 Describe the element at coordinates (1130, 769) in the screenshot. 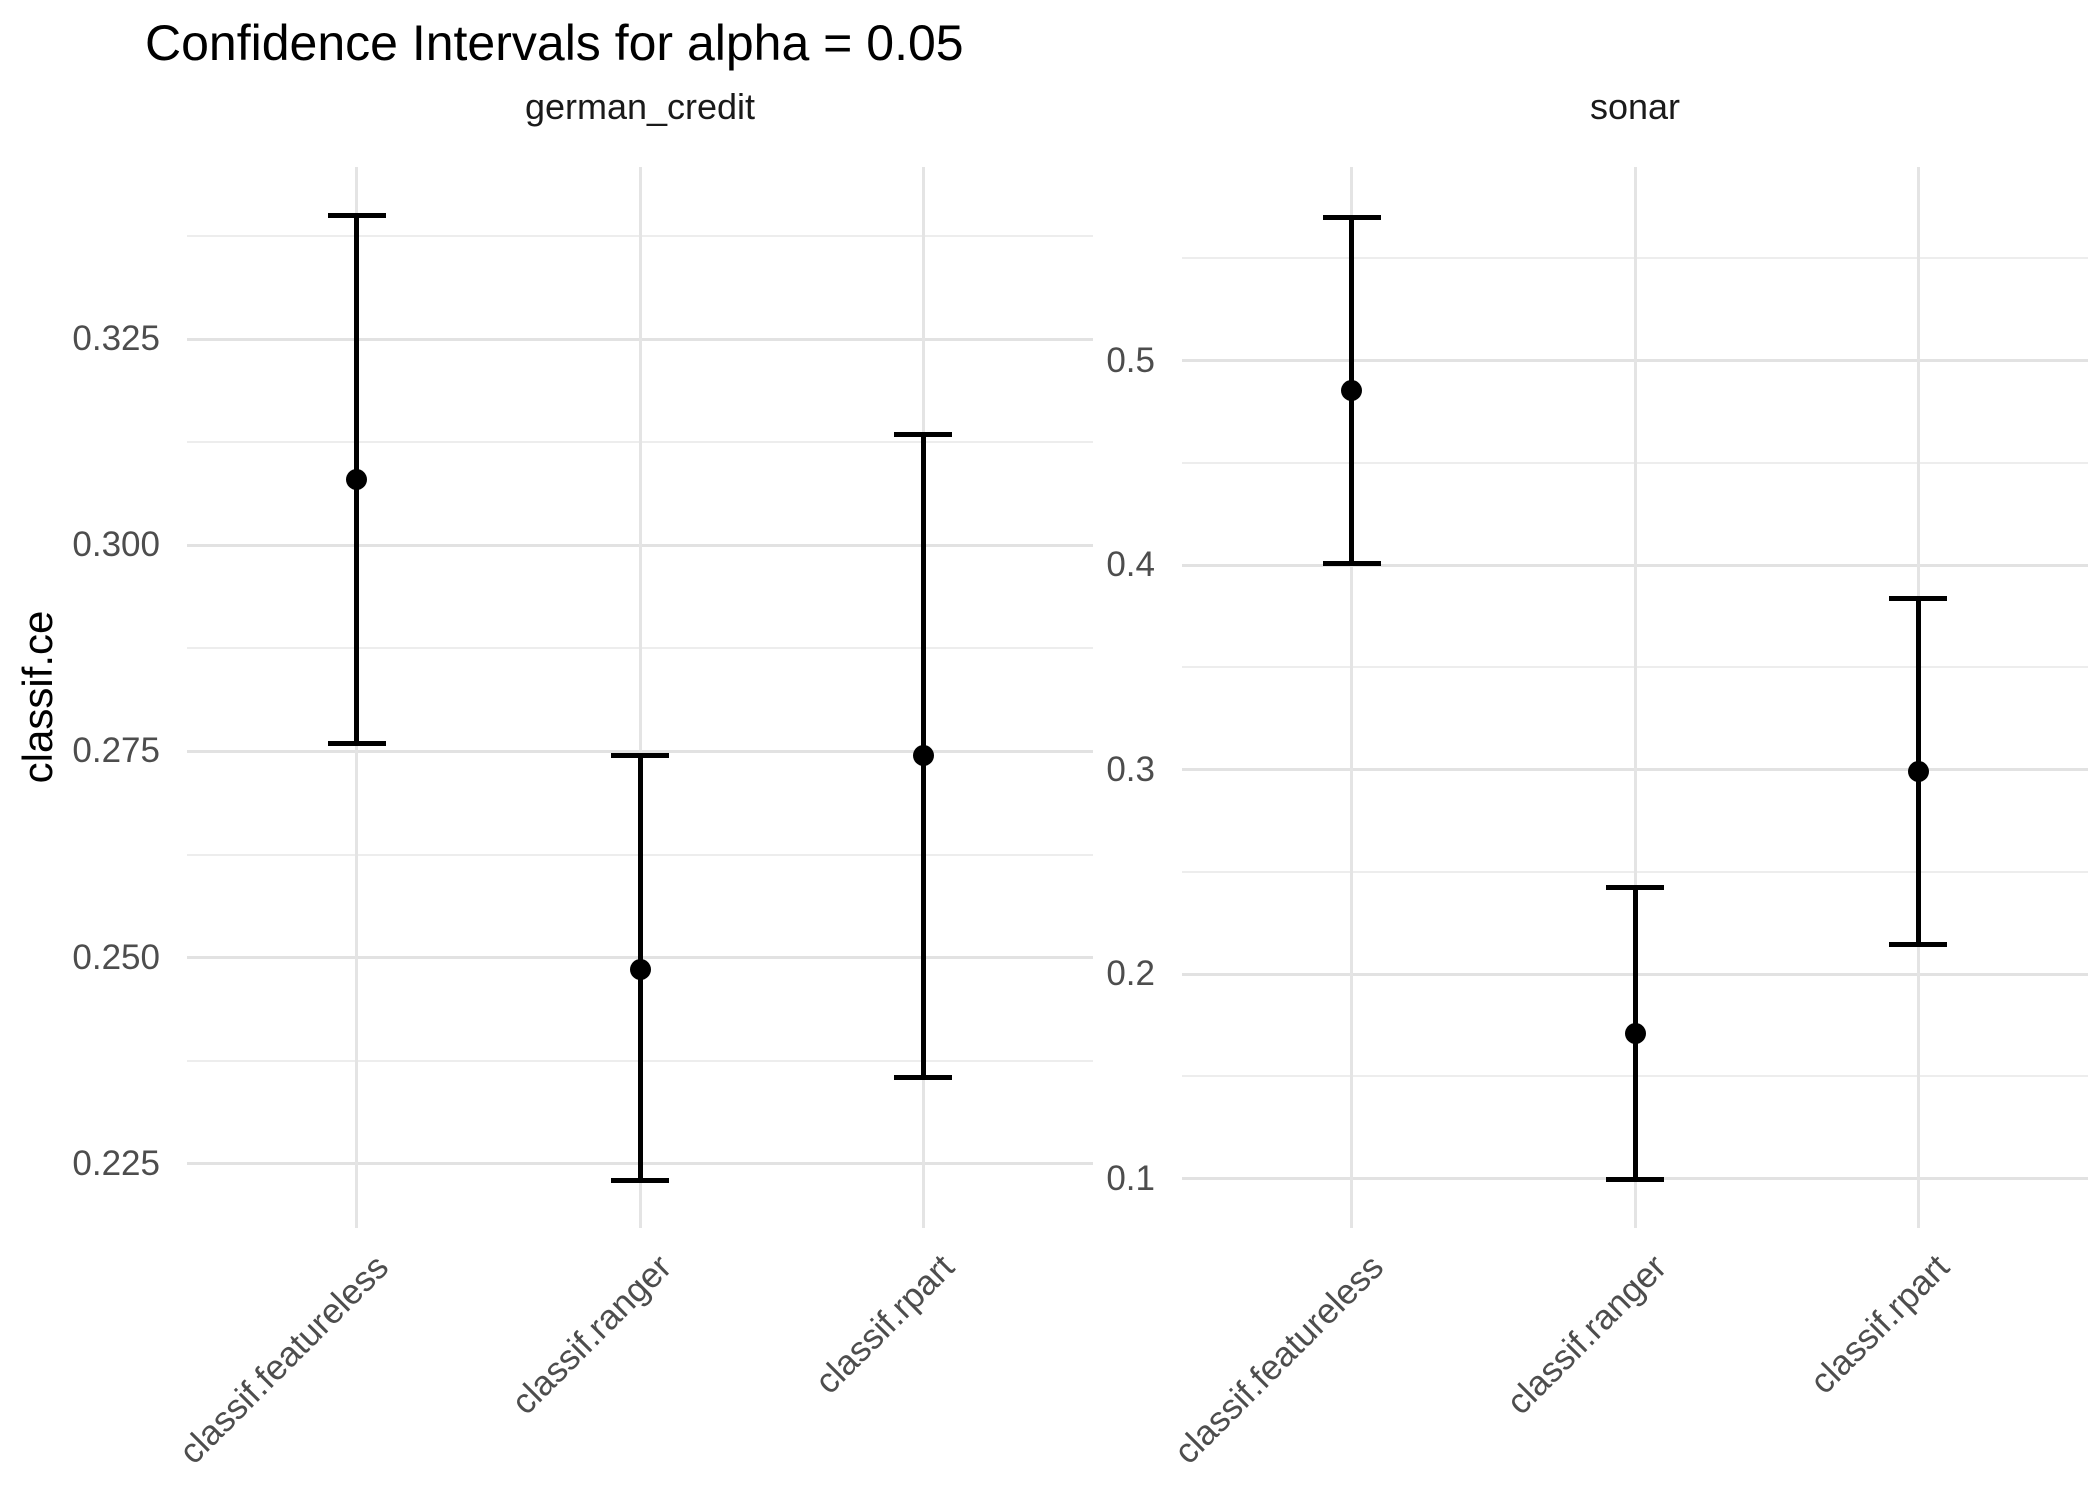

I see `y-tick-label: 0.3` at that location.